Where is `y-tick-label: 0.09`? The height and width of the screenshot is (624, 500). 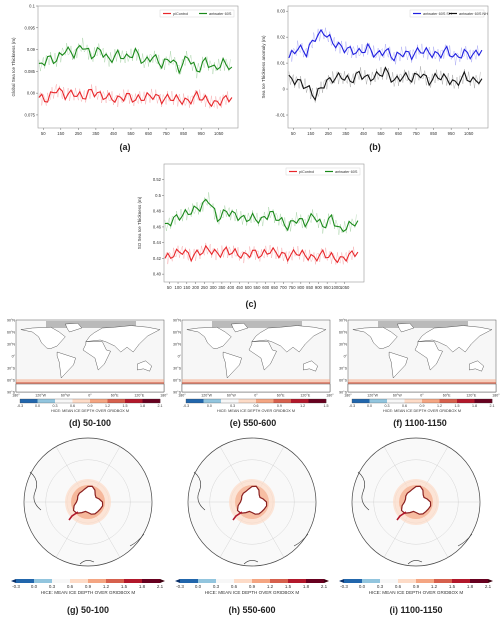
y-tick-label: 0.09 is located at coordinates (31, 49).